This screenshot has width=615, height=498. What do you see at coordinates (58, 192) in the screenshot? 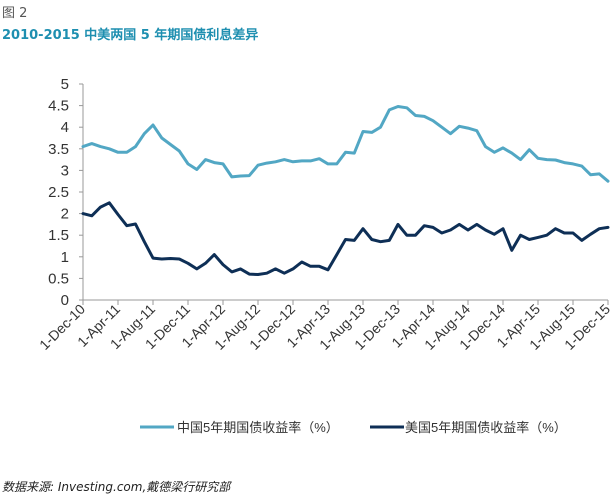
I see `y-tick-label: 2.5` at bounding box center [58, 192].